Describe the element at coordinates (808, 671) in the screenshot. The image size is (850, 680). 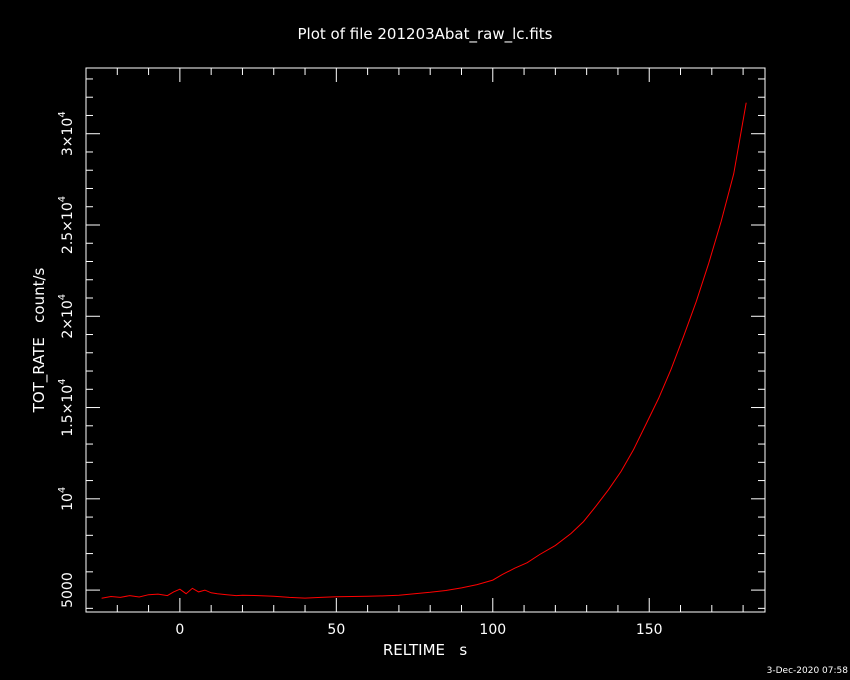
I see `timestamp-label: 3-Dec-2020 07:58` at that location.